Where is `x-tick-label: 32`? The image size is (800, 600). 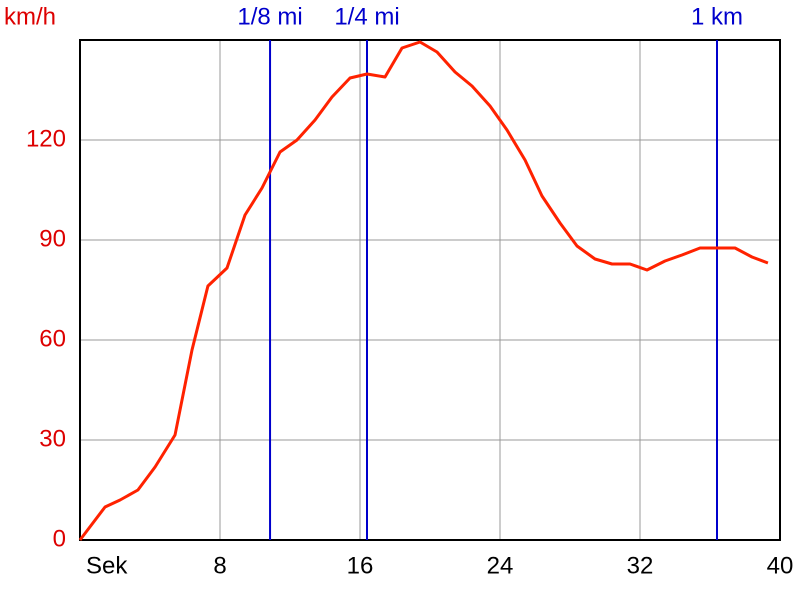 x-tick-label: 32 is located at coordinates (640, 565).